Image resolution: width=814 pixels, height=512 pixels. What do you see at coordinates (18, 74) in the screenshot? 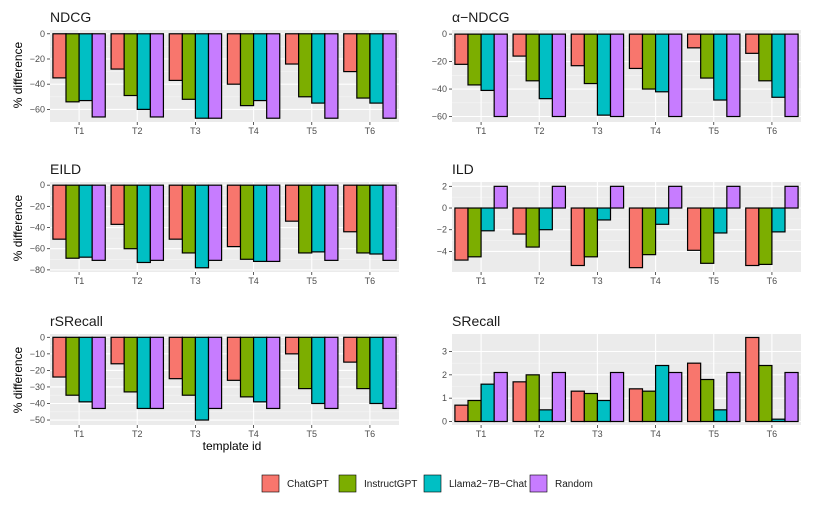
I see `y-axis-title-row-1: % difference` at bounding box center [18, 74].